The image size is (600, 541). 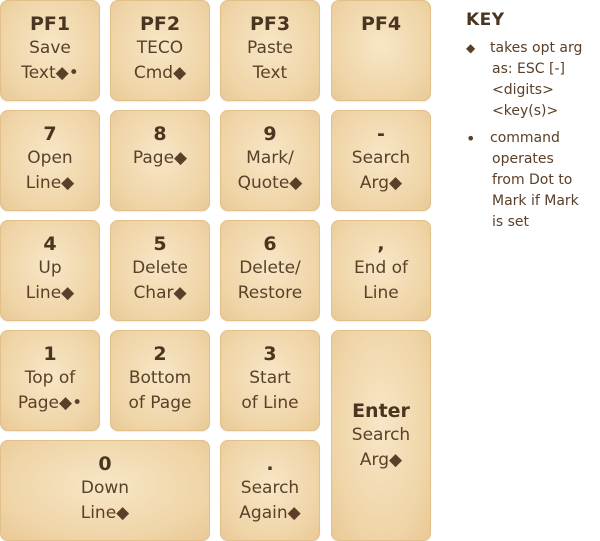 I want to click on key-title: 0, so click(x=105, y=464).